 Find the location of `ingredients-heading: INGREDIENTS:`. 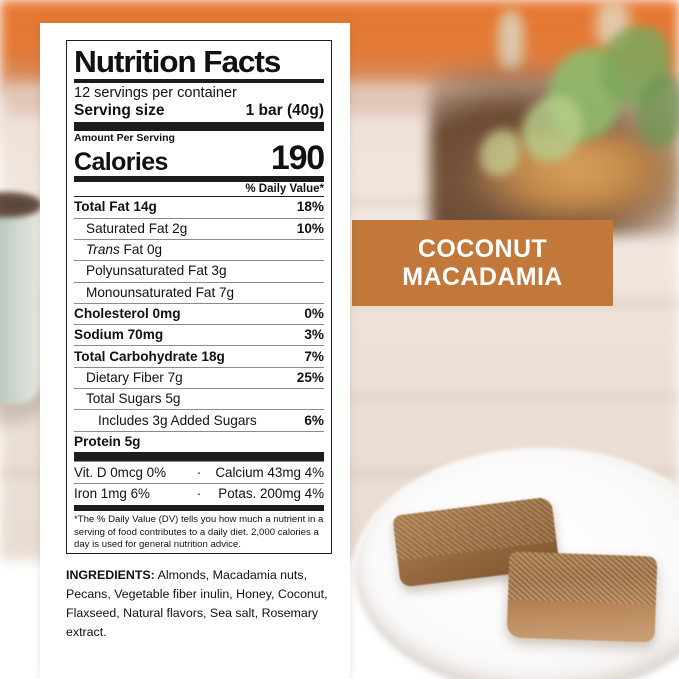

ingredients-heading: INGREDIENTS: is located at coordinates (110, 575).